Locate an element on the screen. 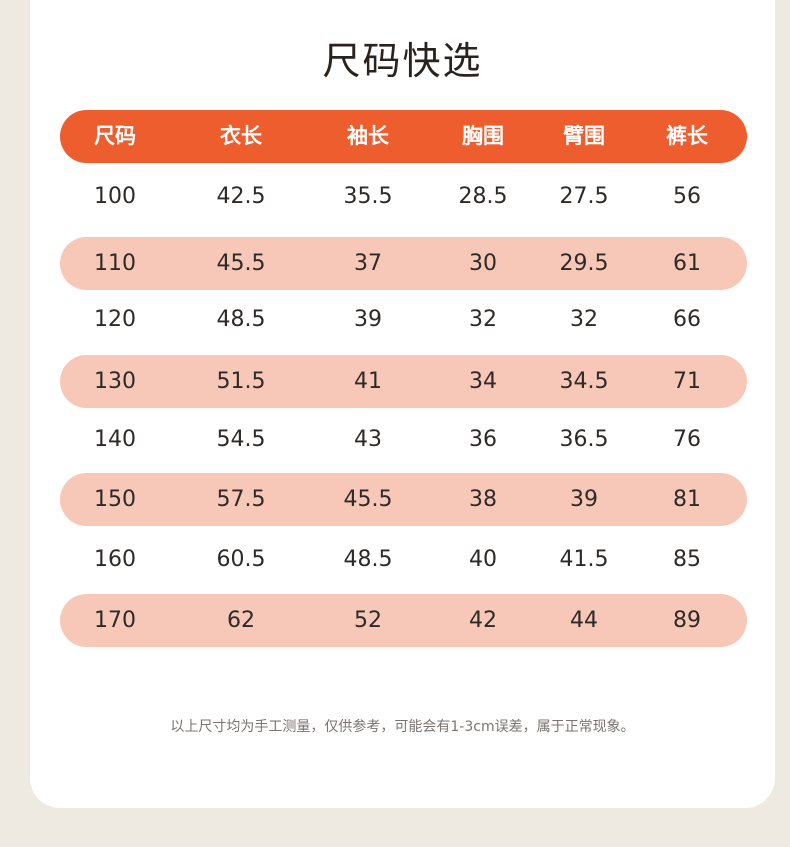 The height and width of the screenshot is (847, 790). cell-sleeve: 48.5 is located at coordinates (368, 559).